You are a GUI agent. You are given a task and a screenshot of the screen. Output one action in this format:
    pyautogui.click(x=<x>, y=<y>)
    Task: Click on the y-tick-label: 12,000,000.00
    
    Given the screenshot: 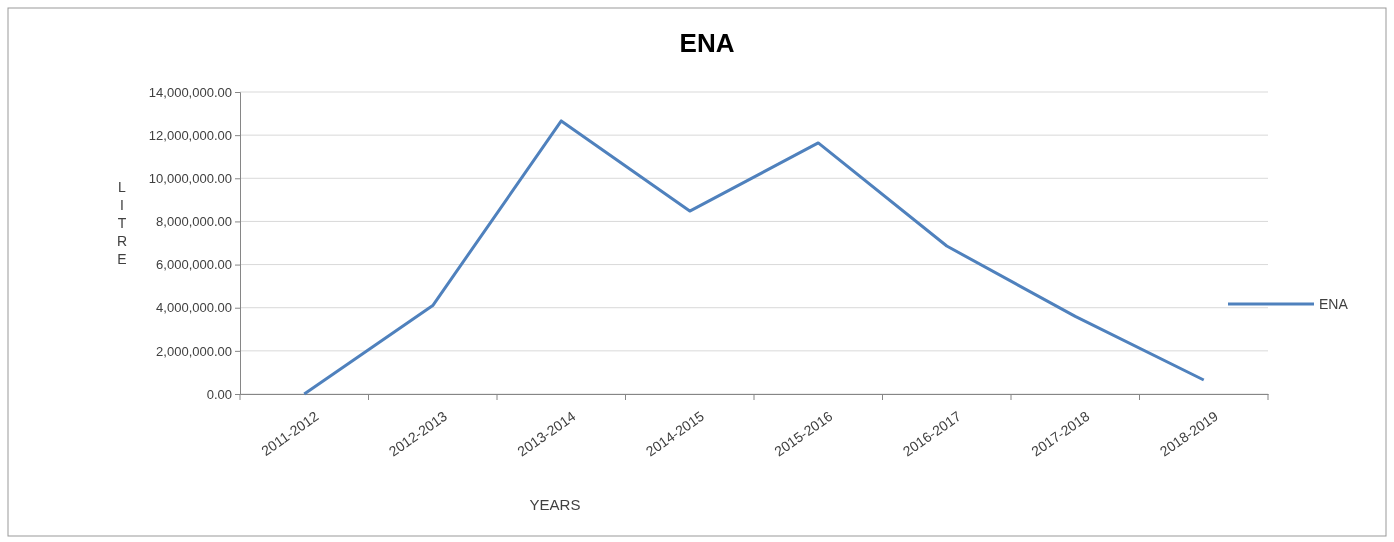 What is the action you would take?
    pyautogui.click(x=190, y=135)
    